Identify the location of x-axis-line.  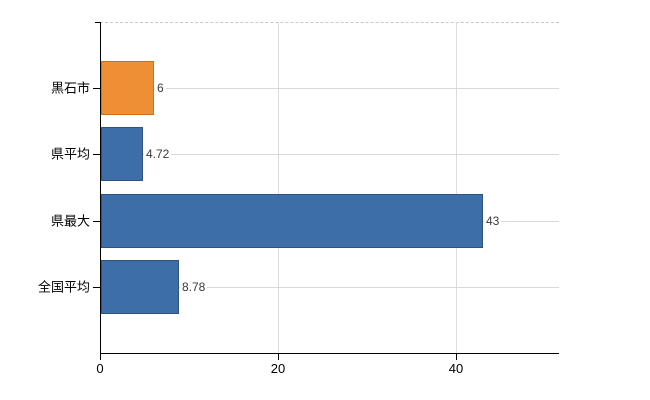
(329, 353).